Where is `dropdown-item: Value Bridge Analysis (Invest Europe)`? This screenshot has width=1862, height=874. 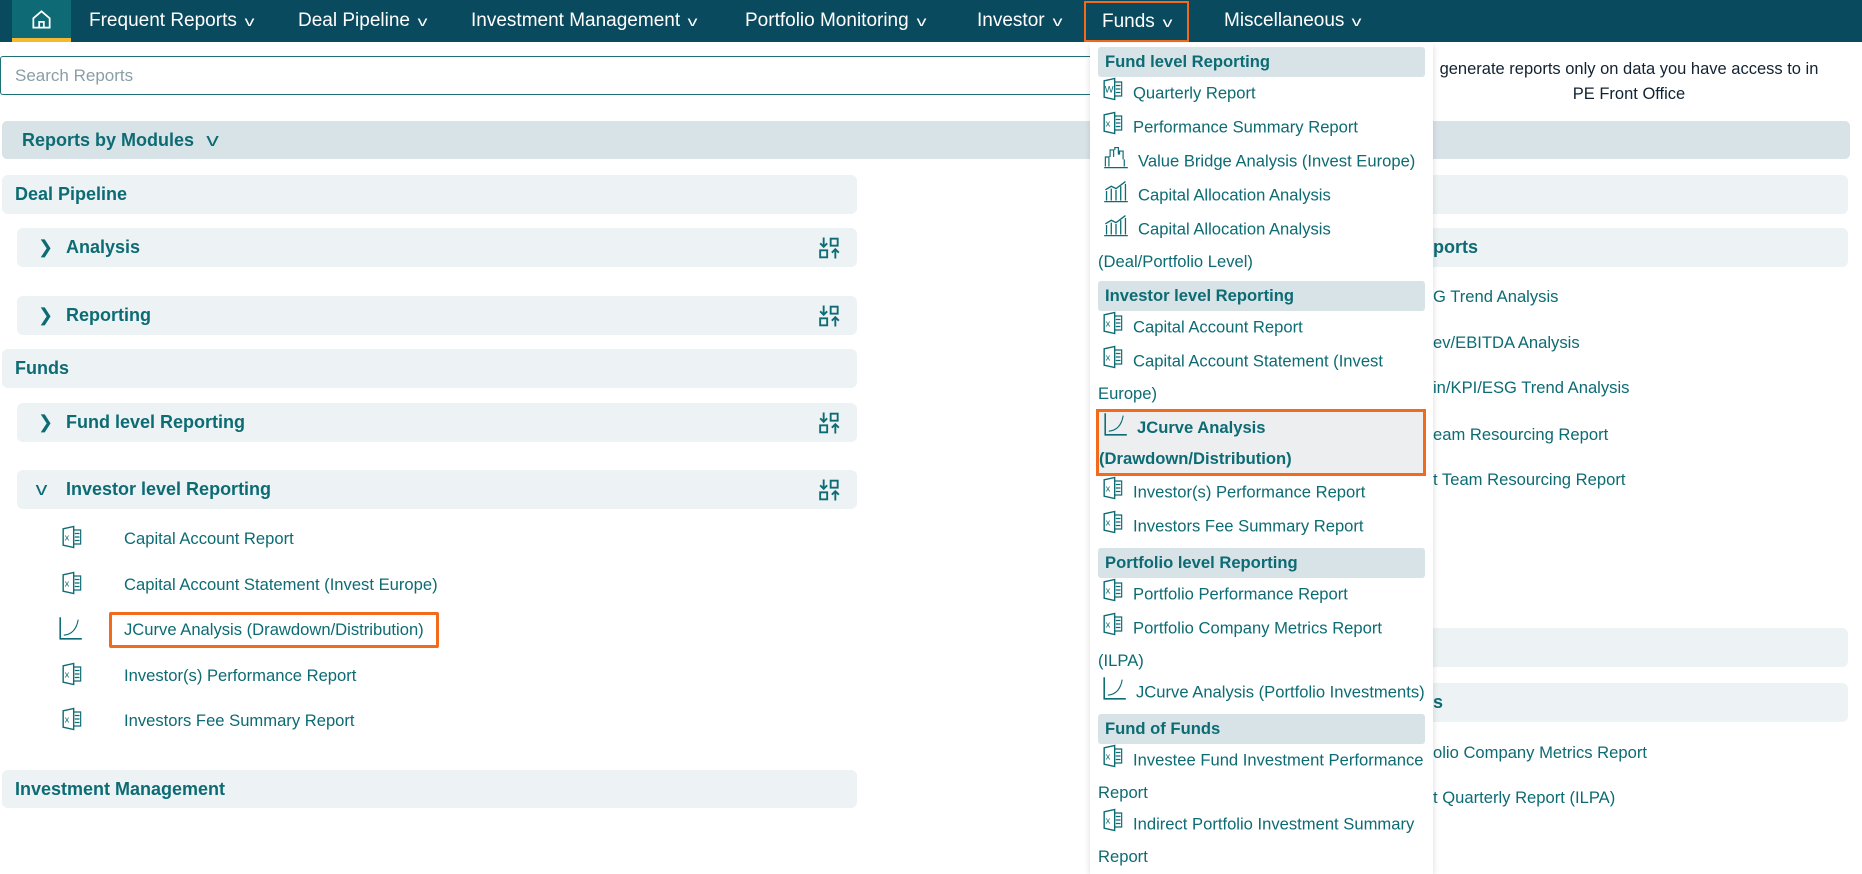
dropdown-item: Value Bridge Analysis (Invest Europe) is located at coordinates (1261, 162).